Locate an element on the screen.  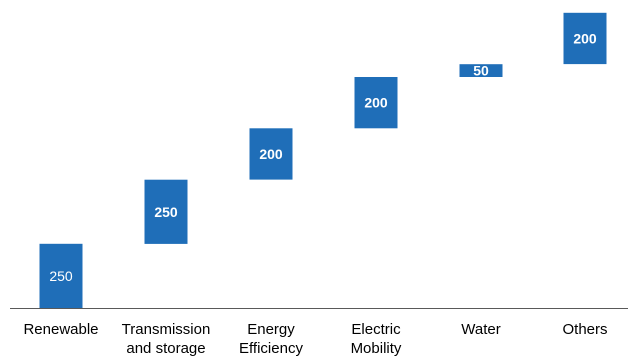
x-tick-label-0: Renewable is located at coordinates (60, 329).